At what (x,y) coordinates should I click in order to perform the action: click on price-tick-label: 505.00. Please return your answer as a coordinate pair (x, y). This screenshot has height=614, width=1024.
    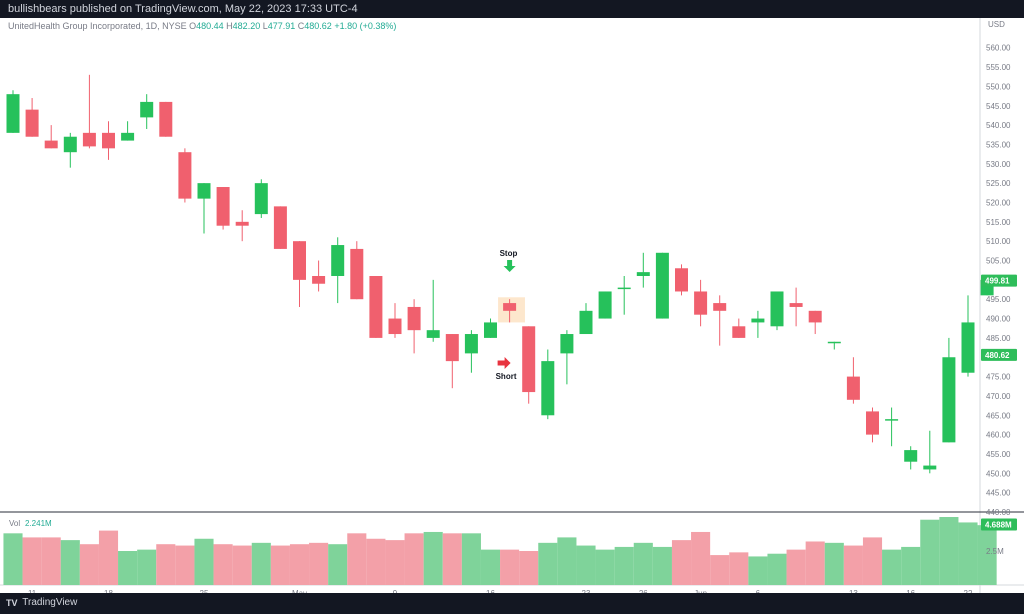
    Looking at the image, I should click on (998, 261).